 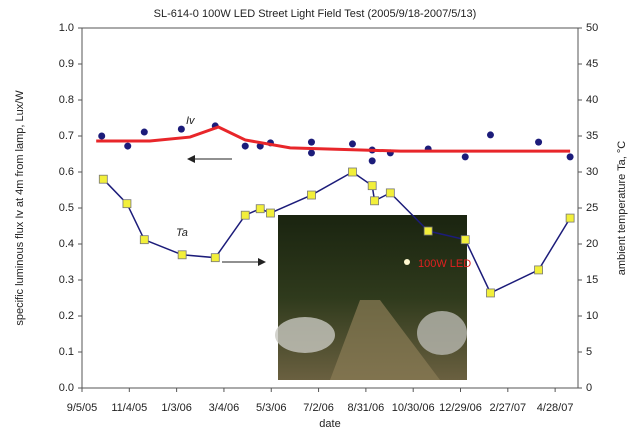 I want to click on y2-tick-label: 0, so click(x=589, y=388).